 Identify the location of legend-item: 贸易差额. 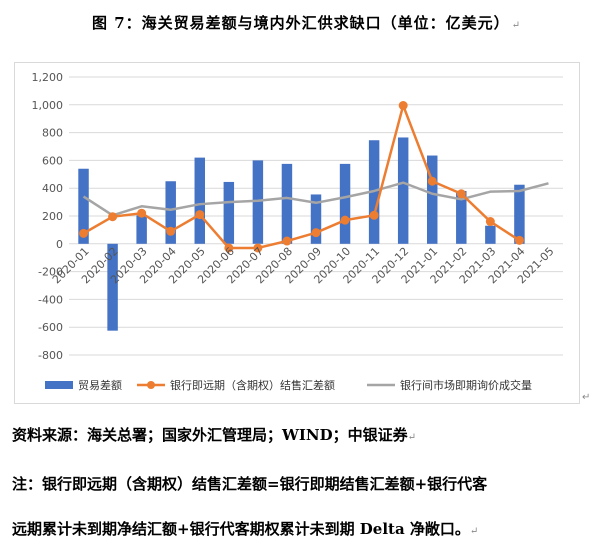
(83, 385).